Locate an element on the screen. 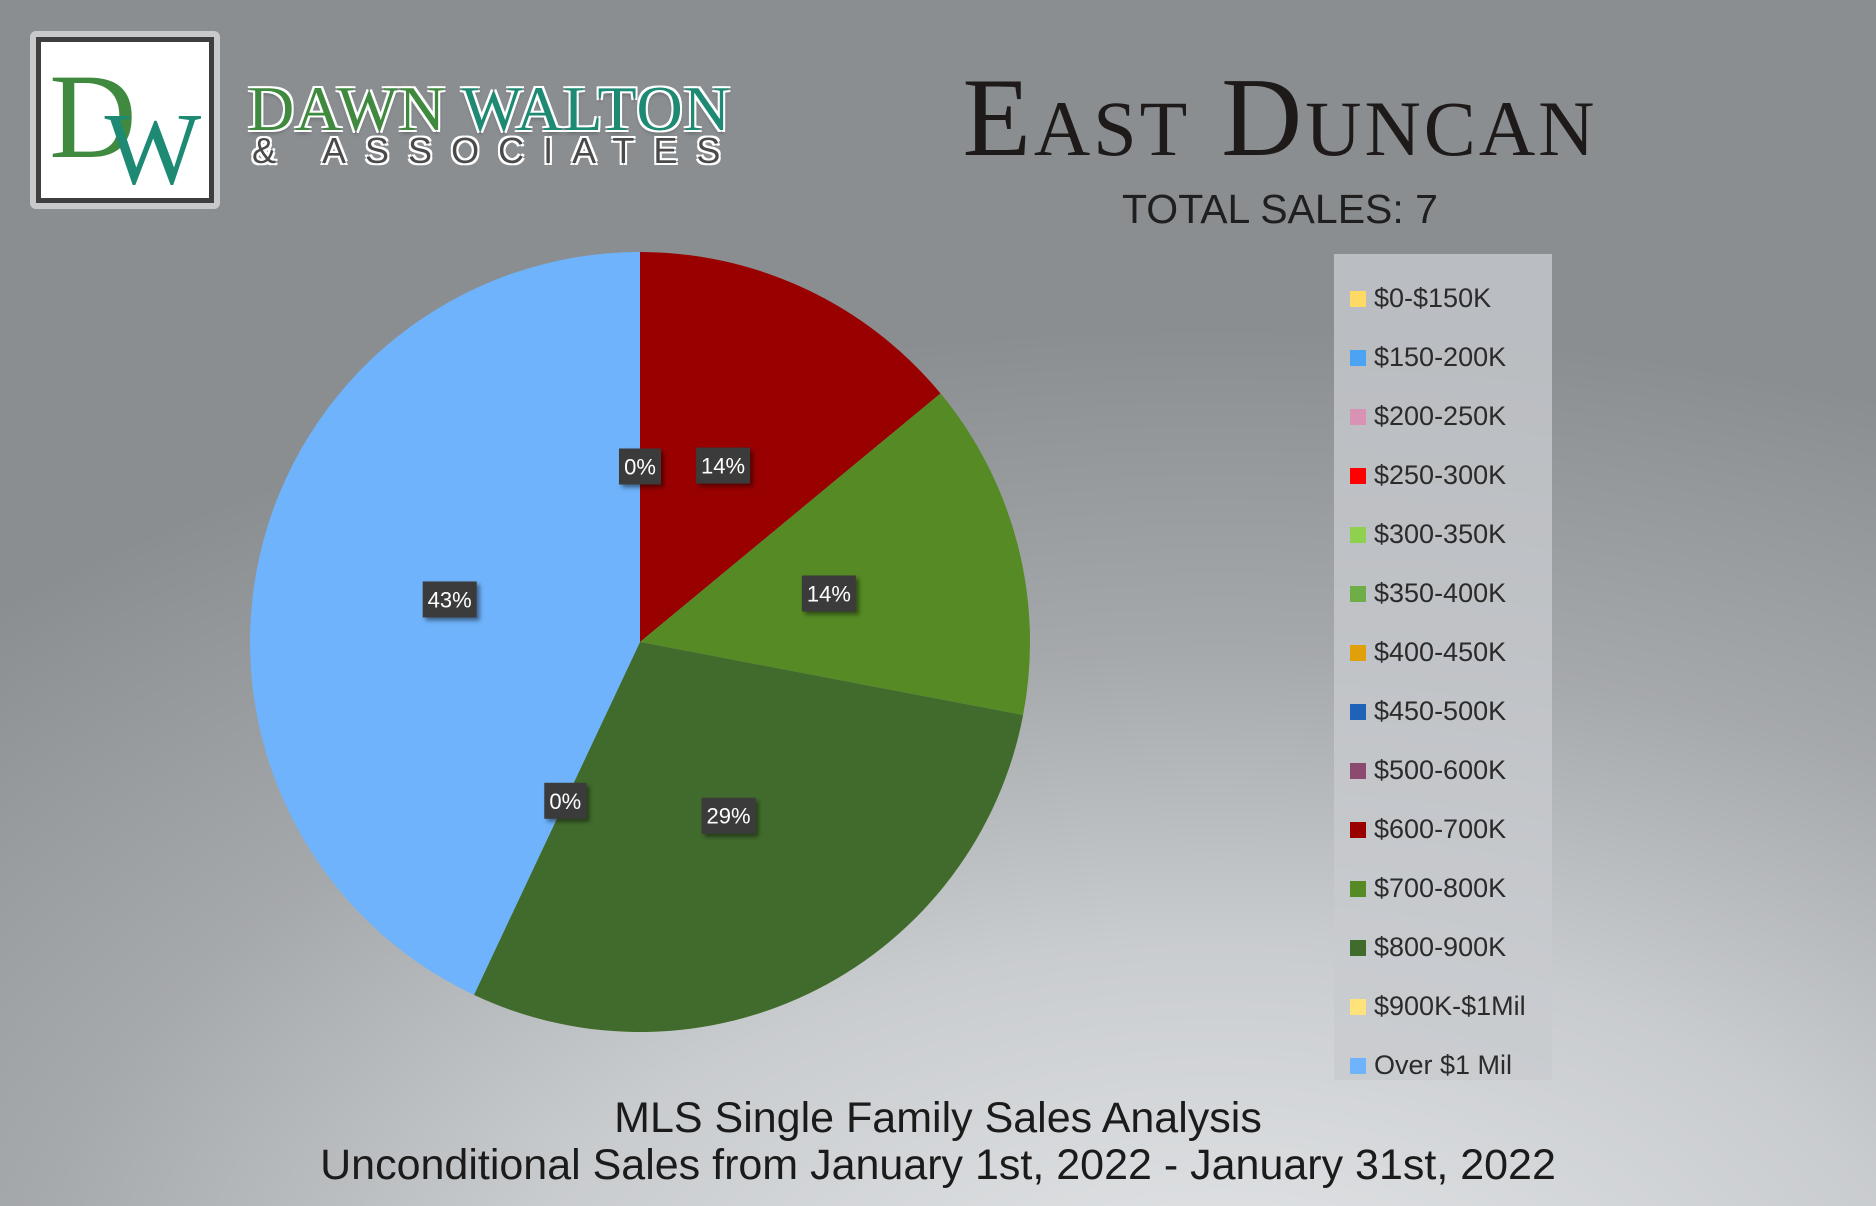 This screenshot has width=1876, height=1206. total-sales: TOTAL SALES: 7 is located at coordinates (1280, 209).